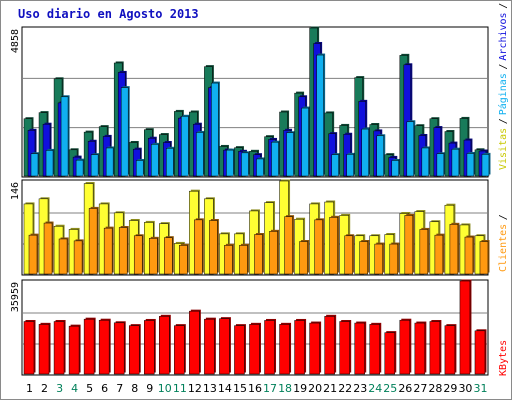 The width and height of the screenshot is (512, 400). Describe the element at coordinates (225, 388) in the screenshot. I see `day-label-14: 14` at that location.